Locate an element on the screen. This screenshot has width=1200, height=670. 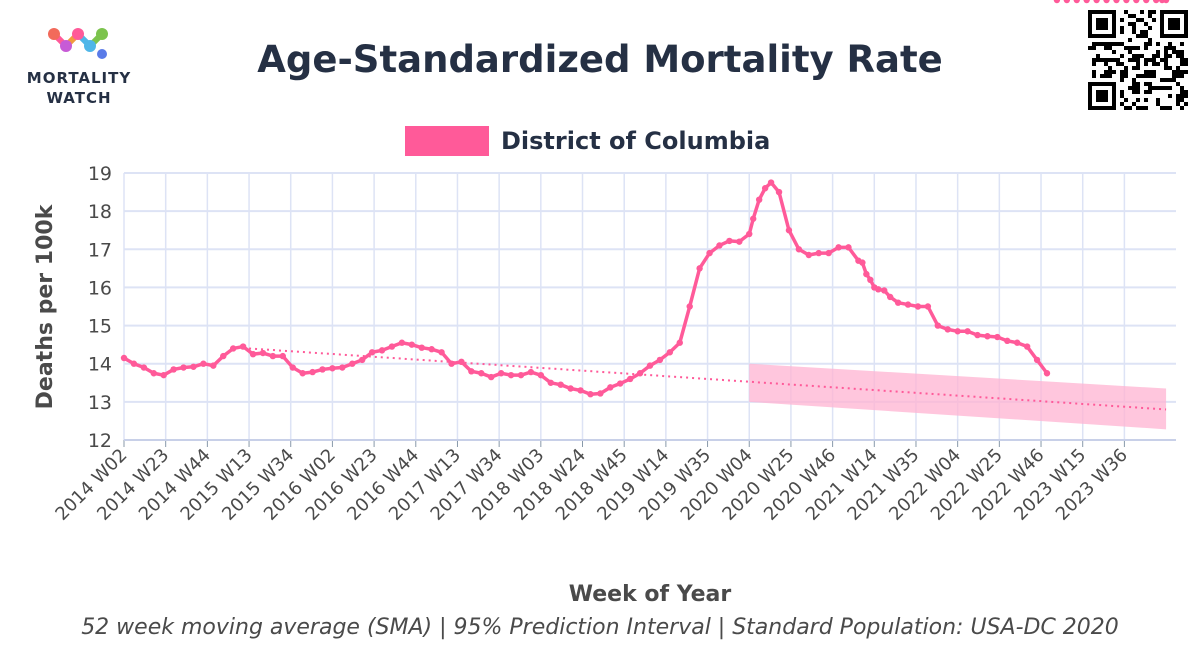
legend-swatch is located at coordinates (447, 141).